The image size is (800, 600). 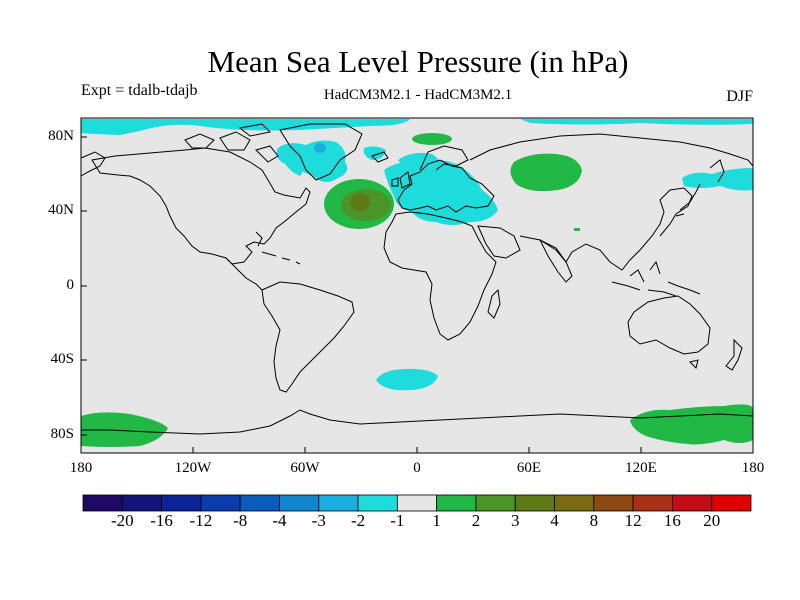 I want to click on antarctic-high-west, so click(x=124, y=429).